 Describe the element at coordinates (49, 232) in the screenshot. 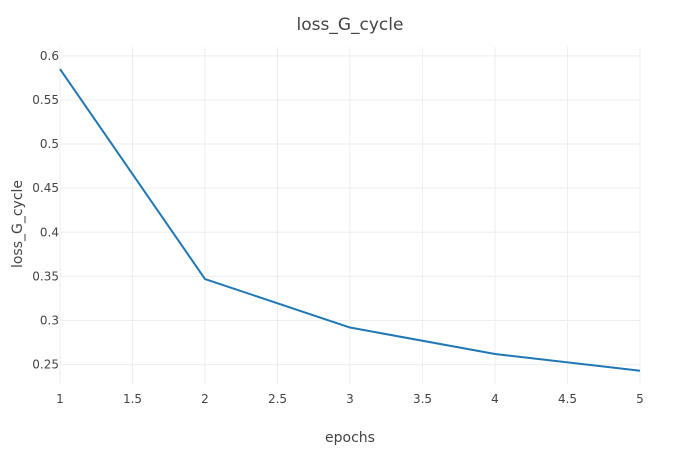

I see `y-tick-label: 0.4` at that location.